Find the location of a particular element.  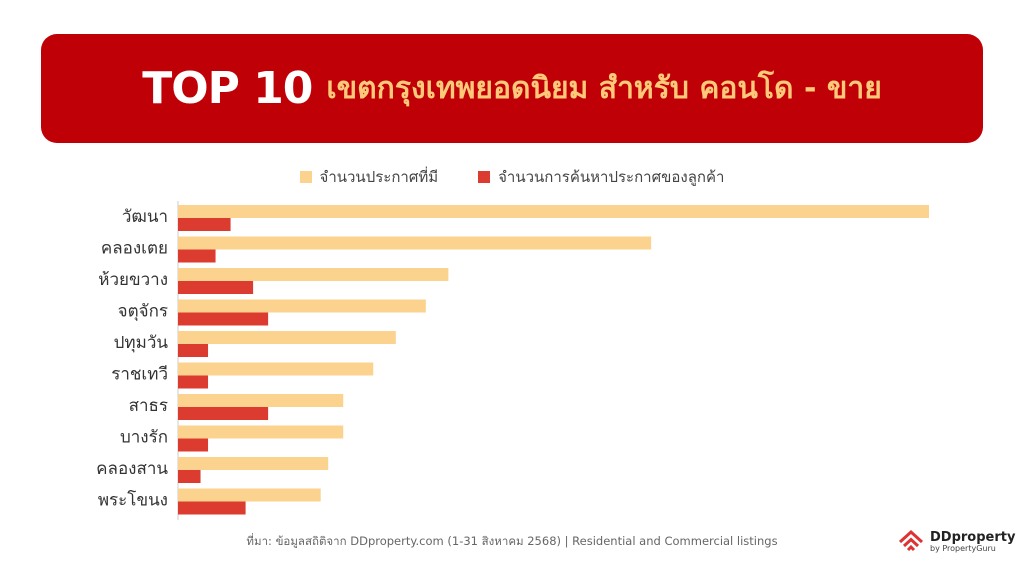

ddproperty-logo: DDproperty by PropertyGuru is located at coordinates (956, 542).